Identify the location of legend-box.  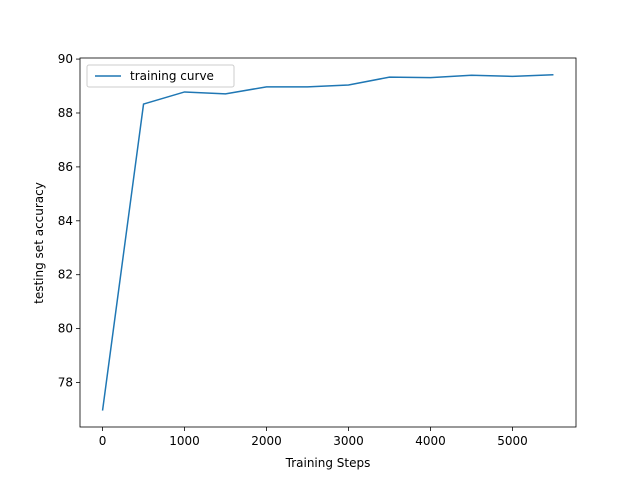
(160, 76).